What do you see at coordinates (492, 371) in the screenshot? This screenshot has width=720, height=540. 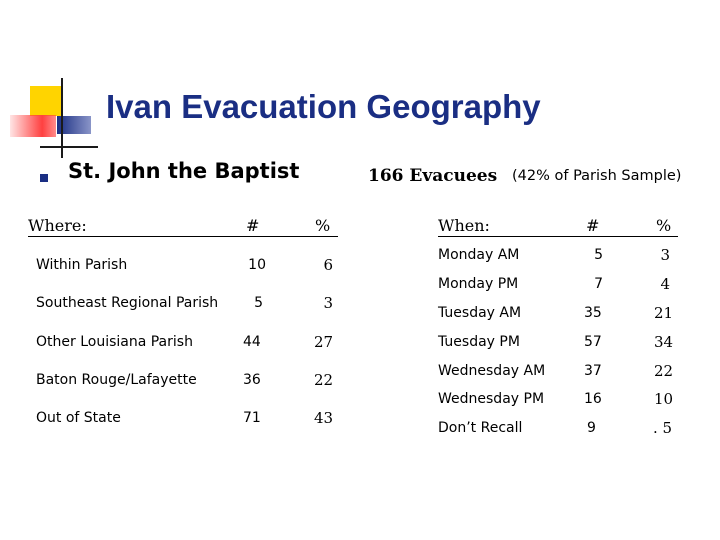 I see `when-row-label: Wednesday AM` at bounding box center [492, 371].